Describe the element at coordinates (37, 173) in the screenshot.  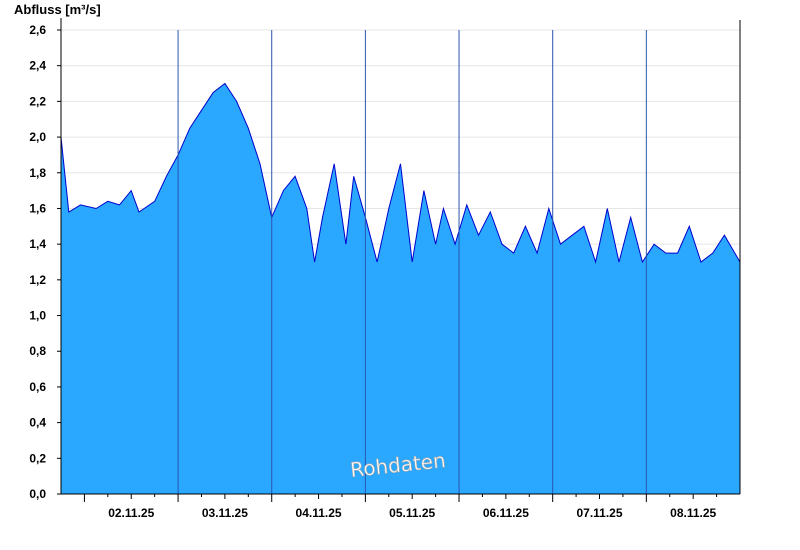
I see `y-tick-label: 1,8` at that location.